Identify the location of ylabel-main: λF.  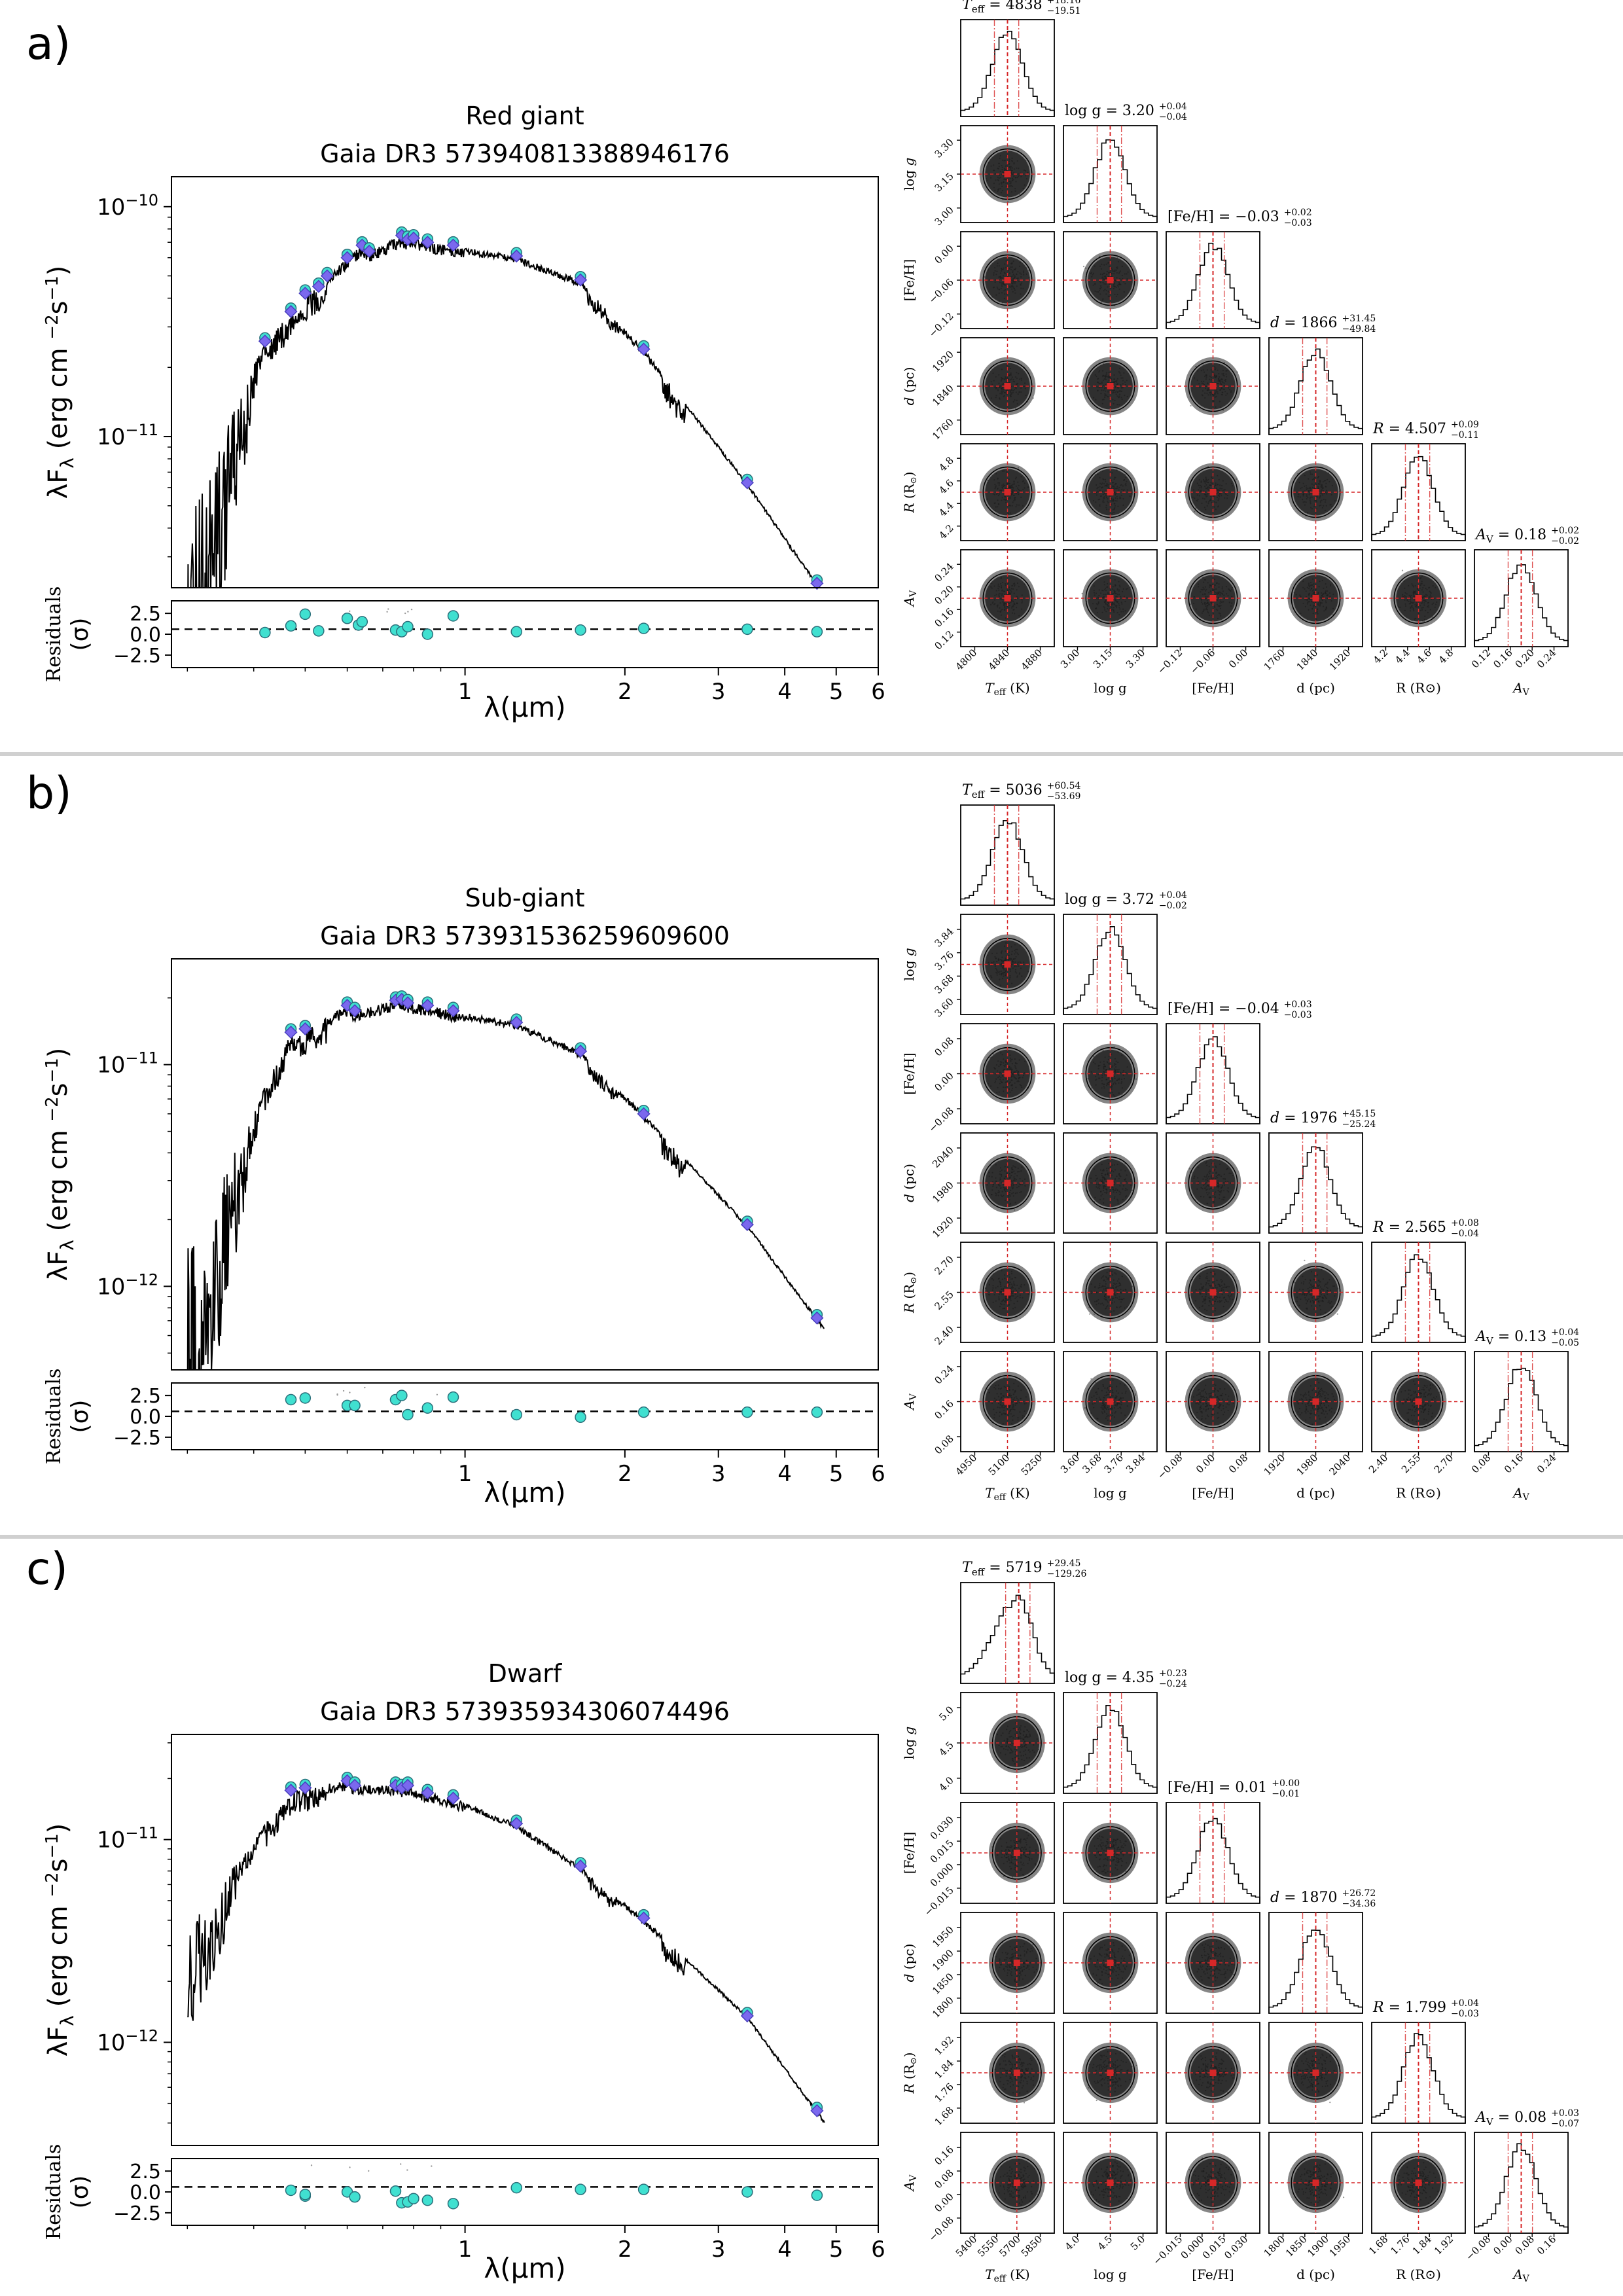
(58, 484).